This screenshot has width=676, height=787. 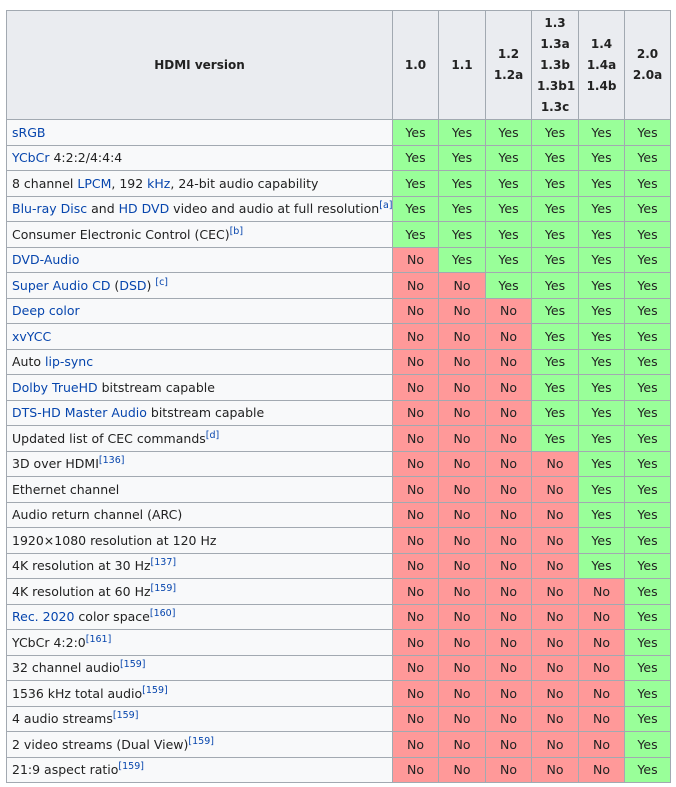 What do you see at coordinates (338, 667) in the screenshot?
I see `feature-row: 32 channel audio[159] No No No No No Yes` at bounding box center [338, 667].